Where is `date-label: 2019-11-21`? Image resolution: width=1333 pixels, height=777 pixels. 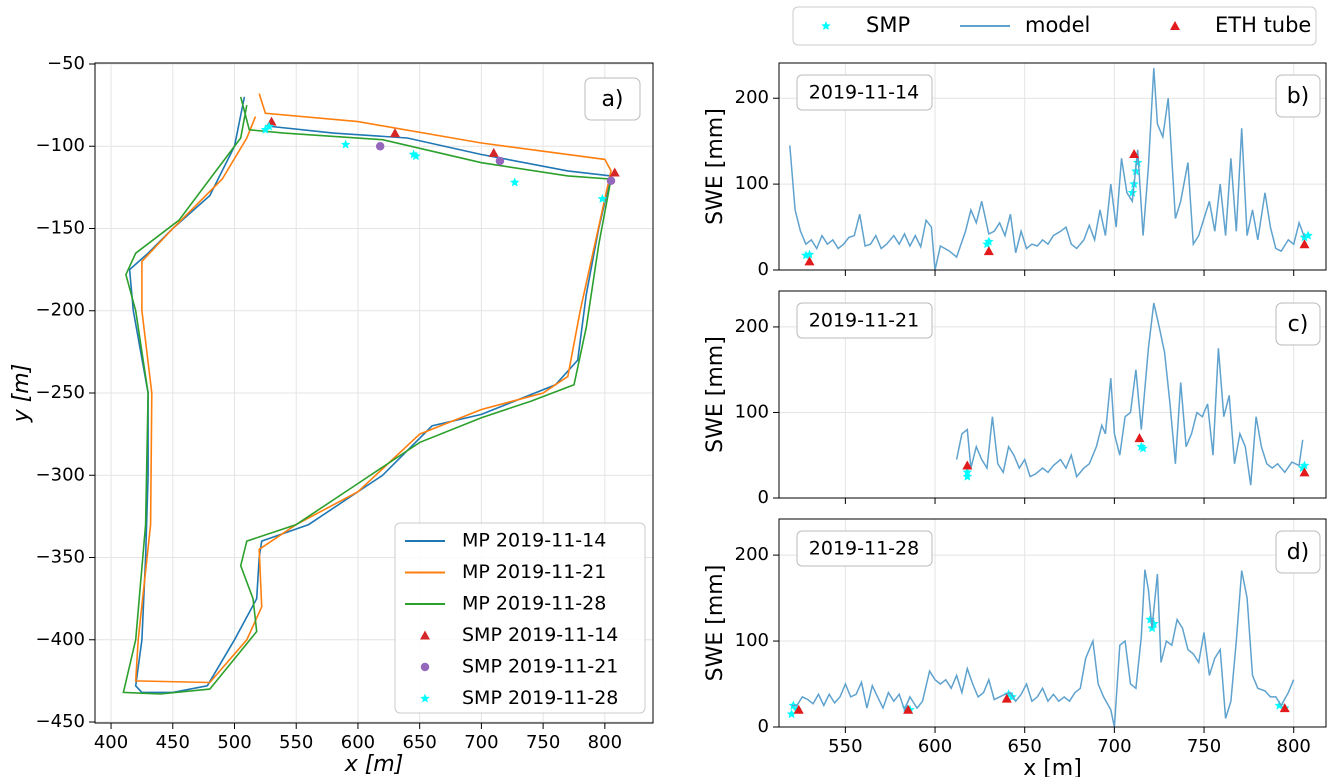 date-label: 2019-11-21 is located at coordinates (864, 321).